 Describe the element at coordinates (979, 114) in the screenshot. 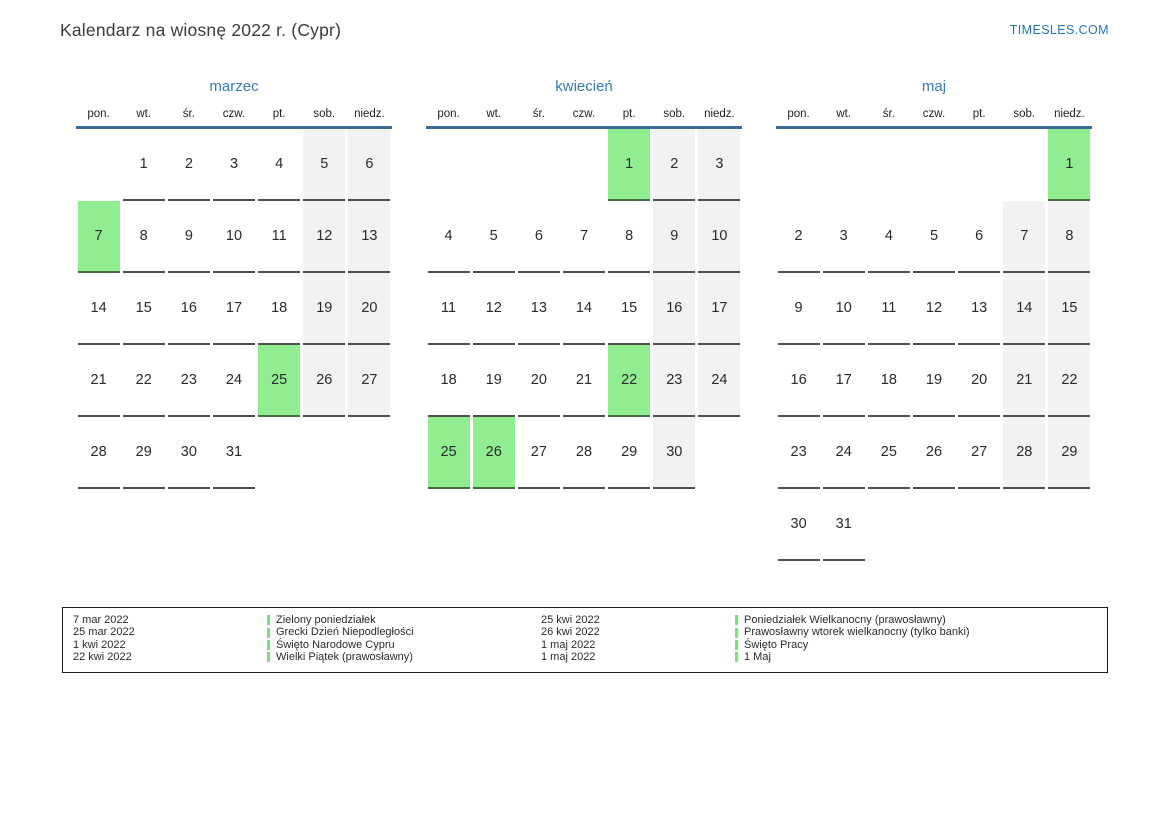

I see `weekday-header: pt.` at that location.